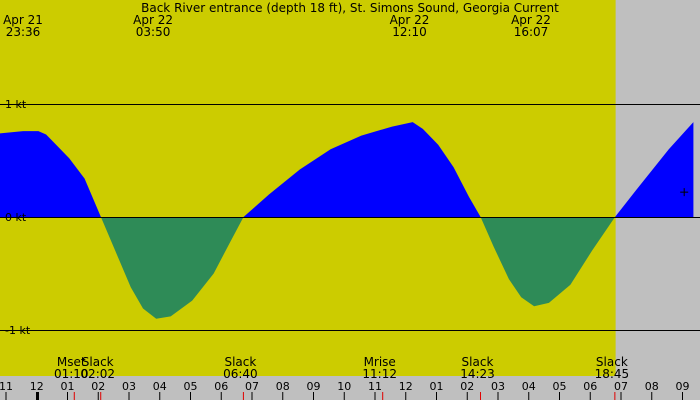 This screenshot has width=700, height=400. I want to click on y-axis-label-0: 1 kt, so click(16, 104).